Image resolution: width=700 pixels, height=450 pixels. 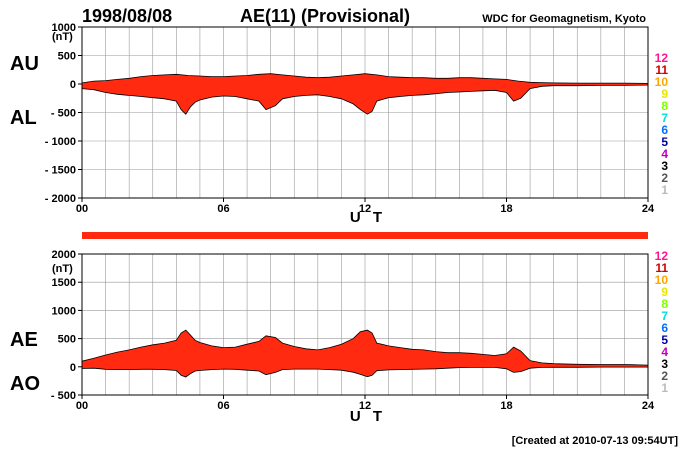 I want to click on index-title: AE(11) (Provisional), so click(x=325, y=16).